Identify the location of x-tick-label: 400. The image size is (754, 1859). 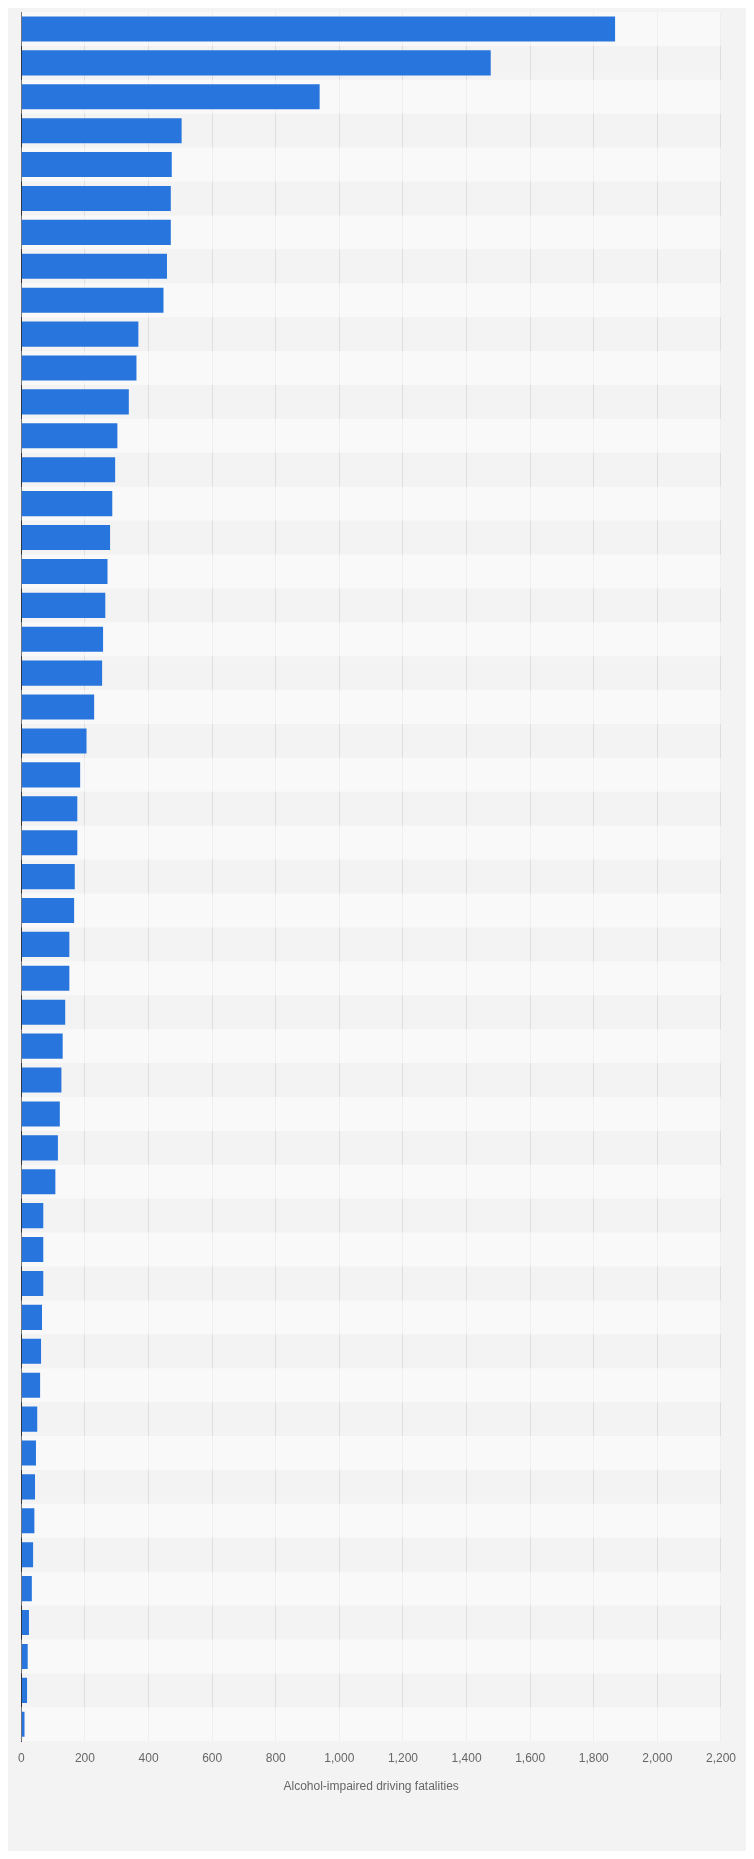
(148, 1757).